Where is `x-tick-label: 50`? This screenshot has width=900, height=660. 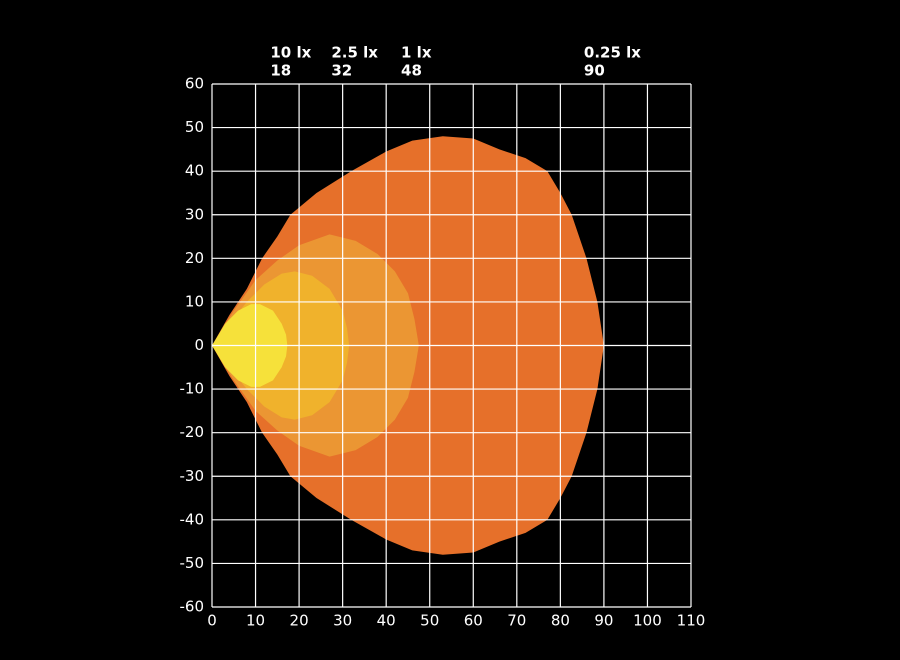
x-tick-label: 50 is located at coordinates (429, 621).